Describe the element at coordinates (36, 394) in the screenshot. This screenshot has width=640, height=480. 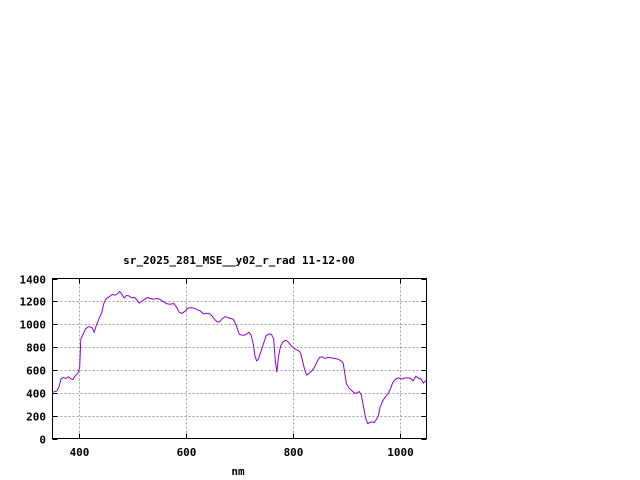
I see `y-tick-label: 400` at that location.